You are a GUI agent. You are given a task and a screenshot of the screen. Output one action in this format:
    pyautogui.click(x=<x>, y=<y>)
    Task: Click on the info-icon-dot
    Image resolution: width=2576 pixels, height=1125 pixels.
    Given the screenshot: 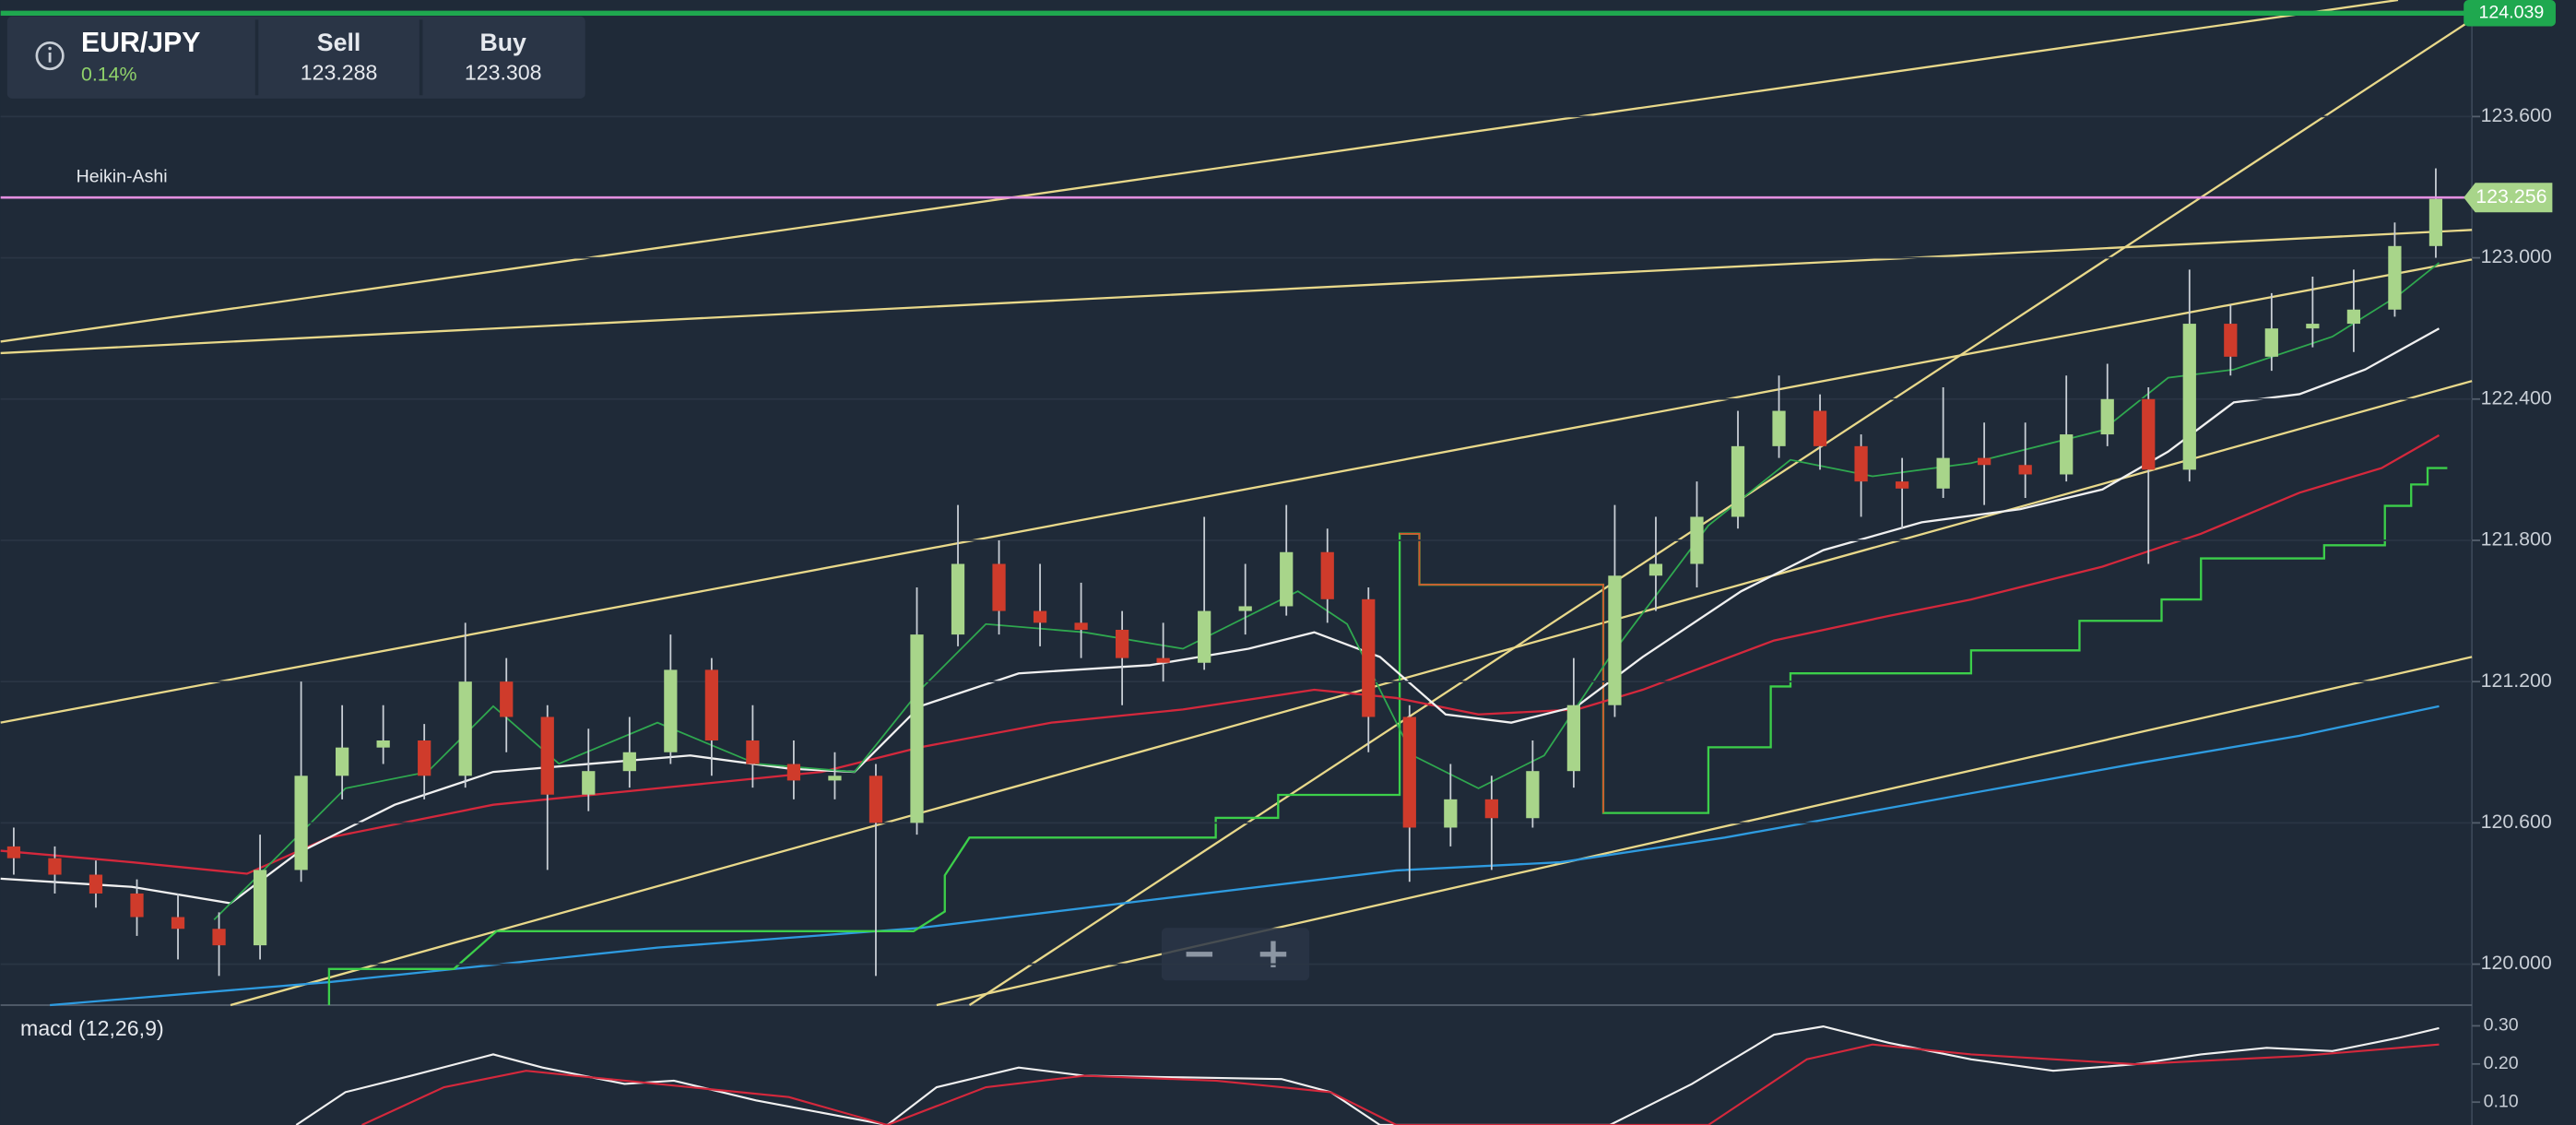 What is the action you would take?
    pyautogui.click(x=50, y=49)
    